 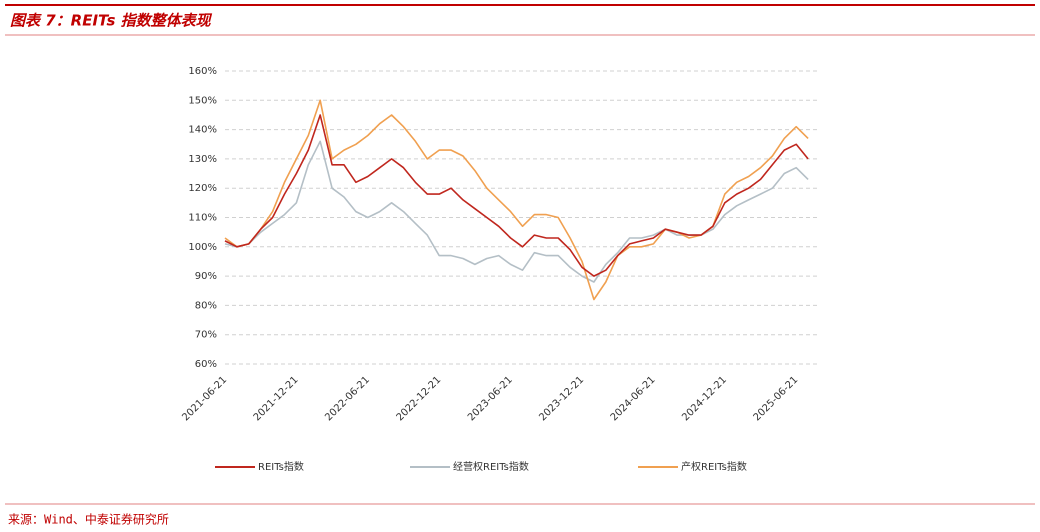 I want to click on y-tick-label: 100%, so click(x=202, y=247).